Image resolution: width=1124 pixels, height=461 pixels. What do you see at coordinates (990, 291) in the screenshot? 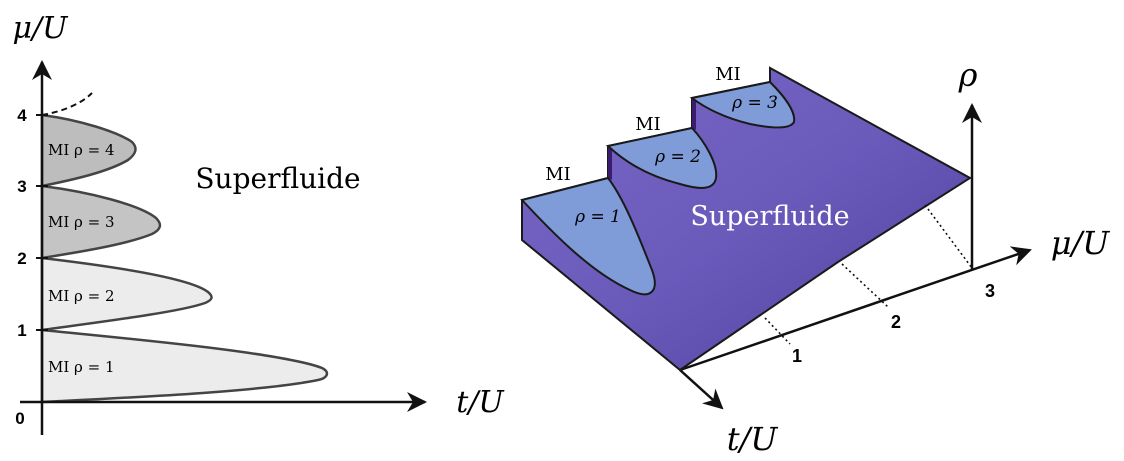
I see `mu-tick-3: 3` at bounding box center [990, 291].